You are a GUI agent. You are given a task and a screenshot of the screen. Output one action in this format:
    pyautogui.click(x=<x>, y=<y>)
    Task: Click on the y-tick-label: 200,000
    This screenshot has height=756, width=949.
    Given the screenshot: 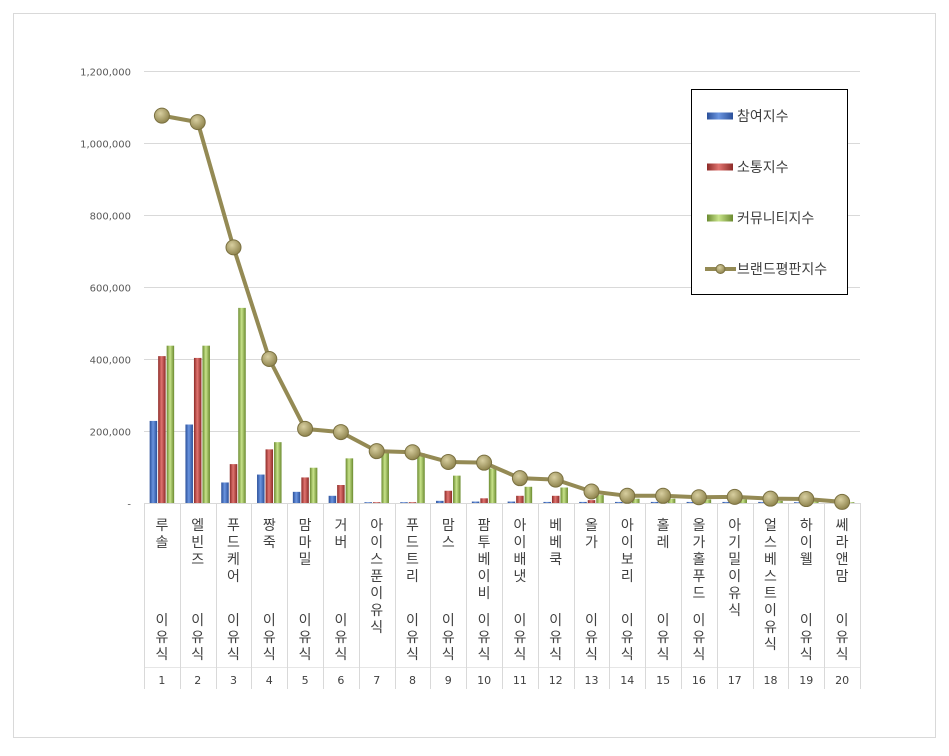 What is the action you would take?
    pyautogui.click(x=110, y=433)
    